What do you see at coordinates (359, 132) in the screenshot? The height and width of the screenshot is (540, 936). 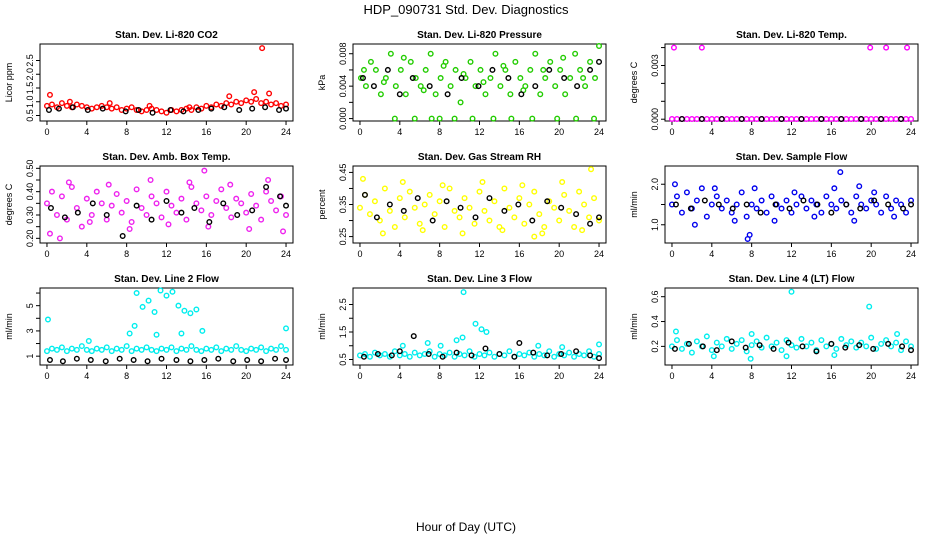 I see `x-tick-label: 0` at bounding box center [359, 132].